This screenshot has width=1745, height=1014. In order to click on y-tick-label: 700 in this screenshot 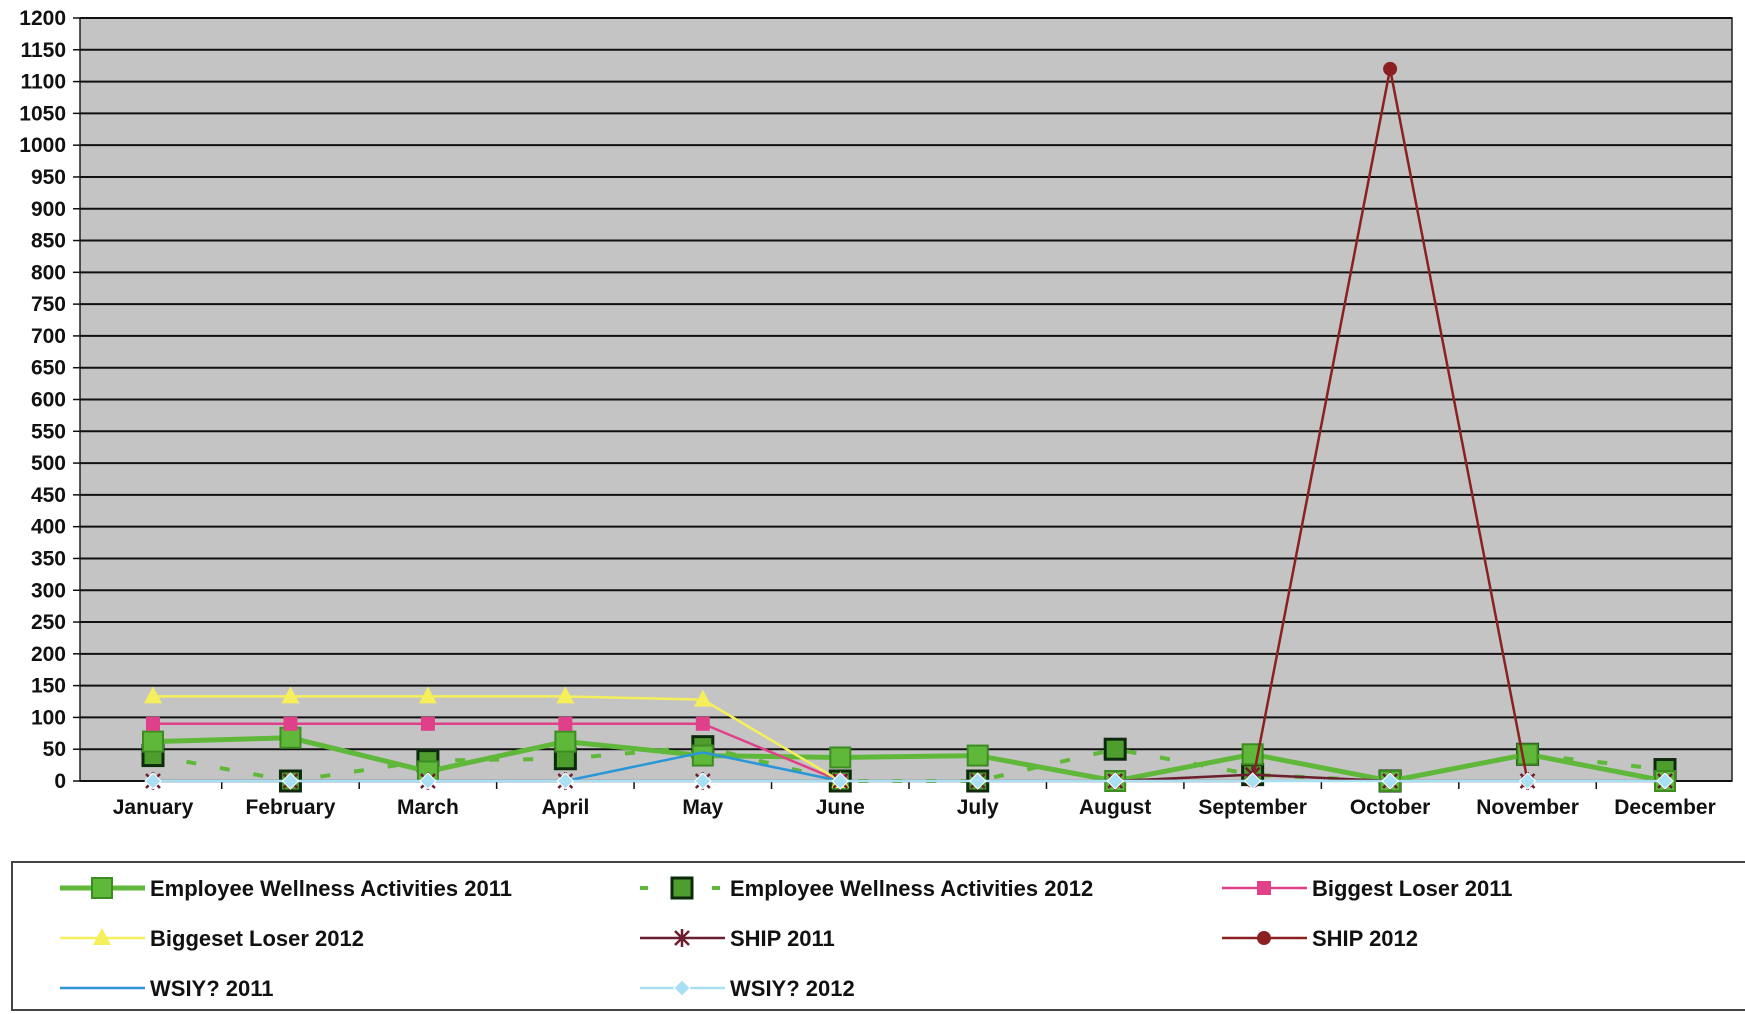, I will do `click(48, 336)`.